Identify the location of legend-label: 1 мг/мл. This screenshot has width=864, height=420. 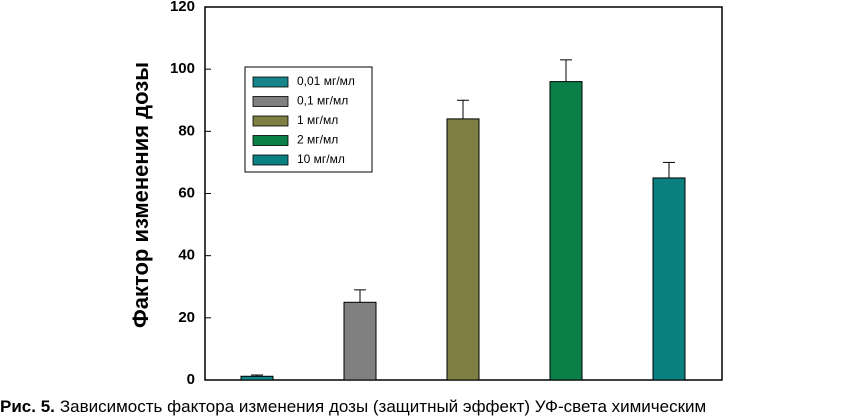
(317, 120).